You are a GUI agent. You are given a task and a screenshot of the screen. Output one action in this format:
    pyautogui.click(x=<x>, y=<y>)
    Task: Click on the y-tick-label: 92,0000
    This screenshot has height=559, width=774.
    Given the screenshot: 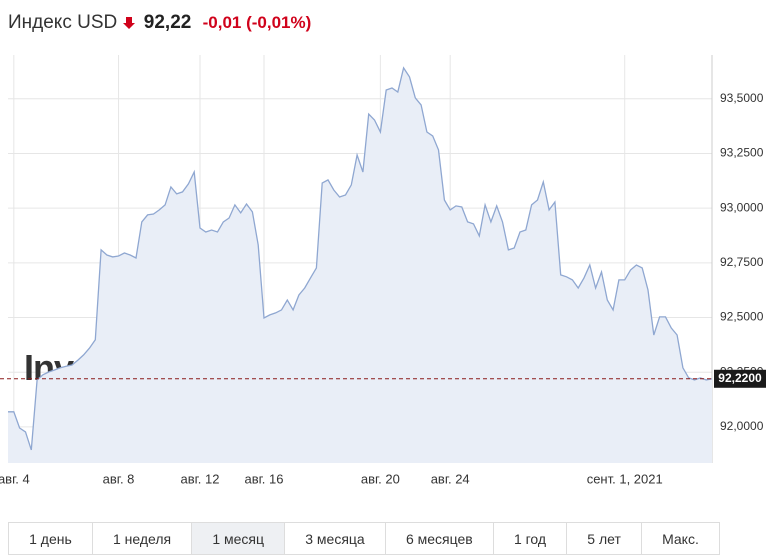 What is the action you would take?
    pyautogui.click(x=742, y=426)
    